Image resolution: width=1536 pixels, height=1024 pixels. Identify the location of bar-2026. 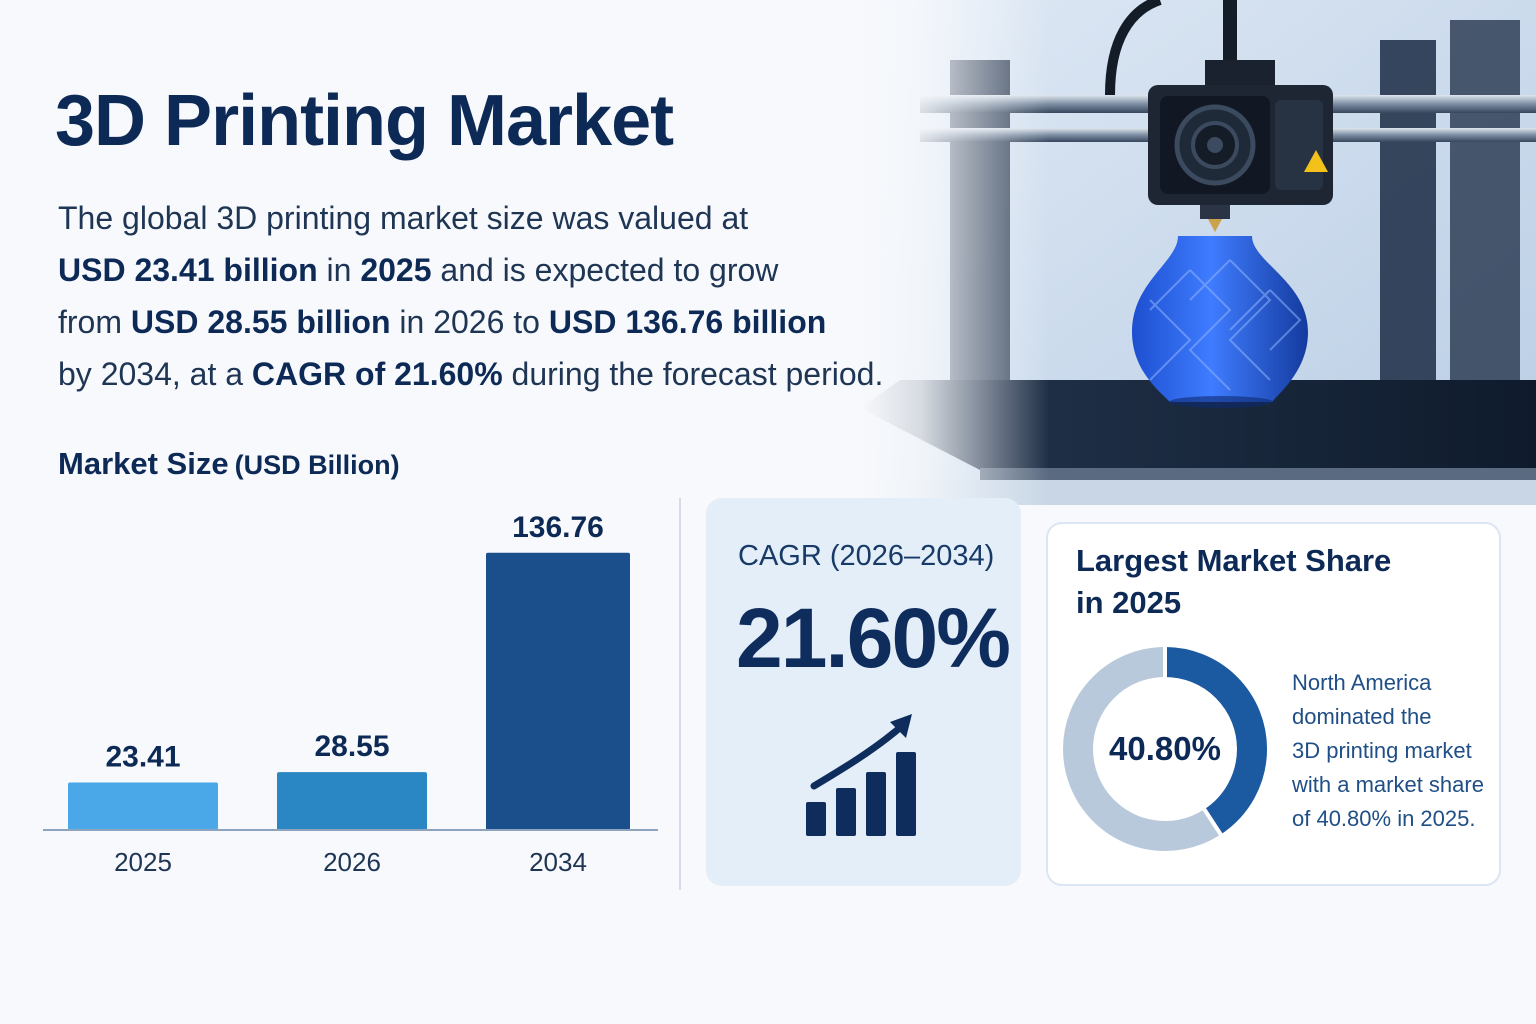
(352, 801).